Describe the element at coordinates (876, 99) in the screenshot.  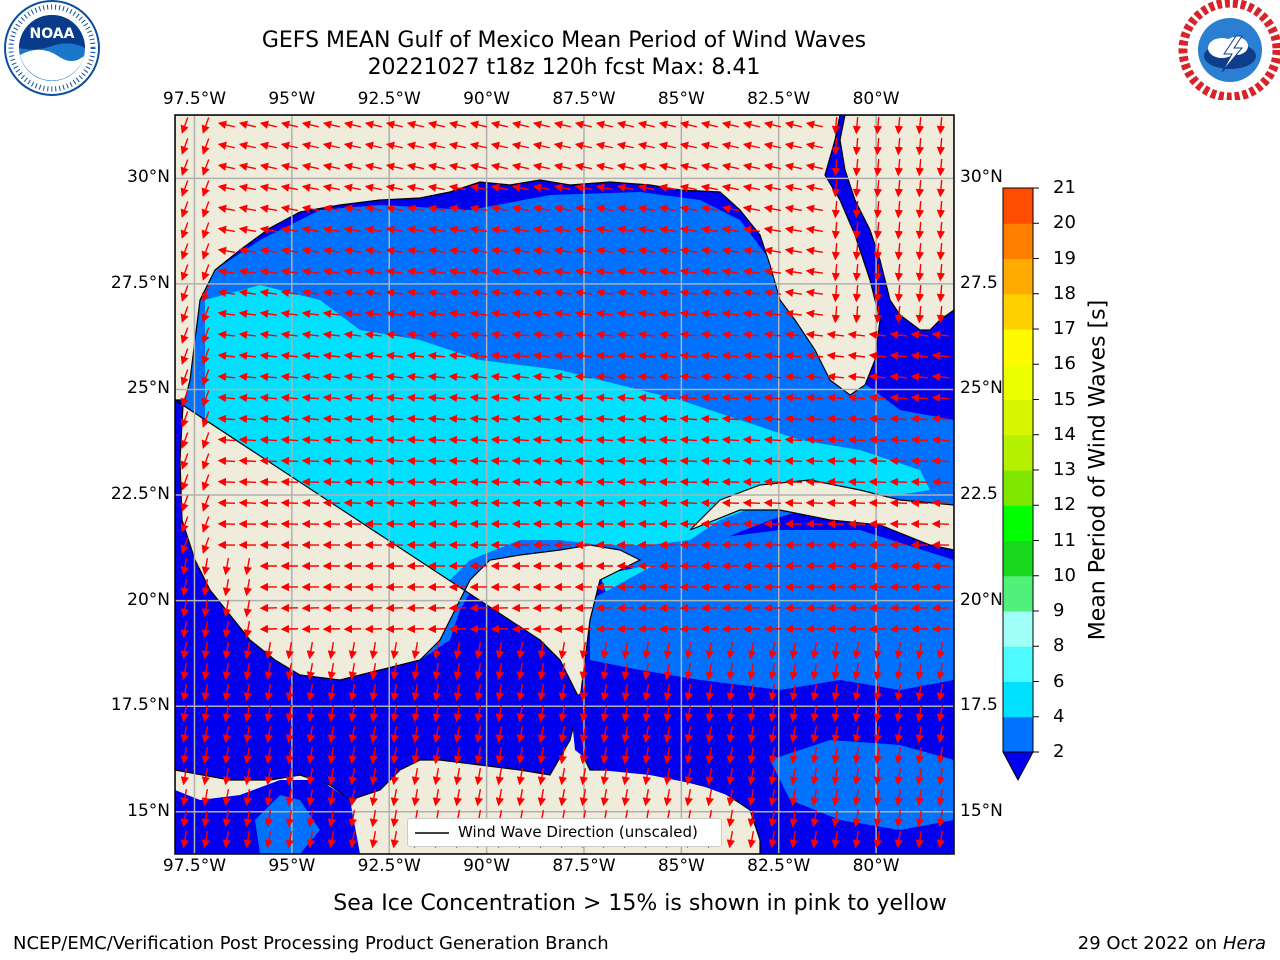
I see `x-tick-label-top: 80°W` at that location.